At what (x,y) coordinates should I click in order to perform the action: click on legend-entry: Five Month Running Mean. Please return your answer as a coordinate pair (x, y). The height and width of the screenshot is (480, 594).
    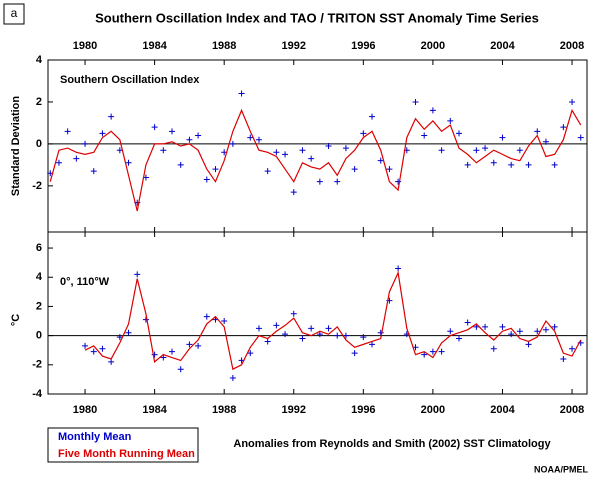
    Looking at the image, I should click on (126, 454).